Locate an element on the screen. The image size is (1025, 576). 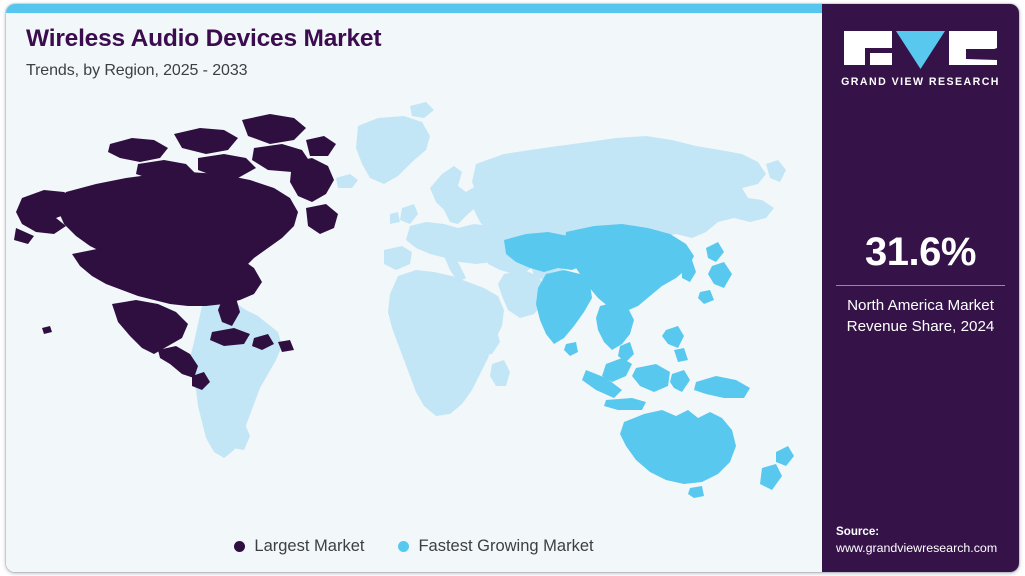
brand-logo: GRAND VIEW RESEARCH is located at coordinates (920, 58).